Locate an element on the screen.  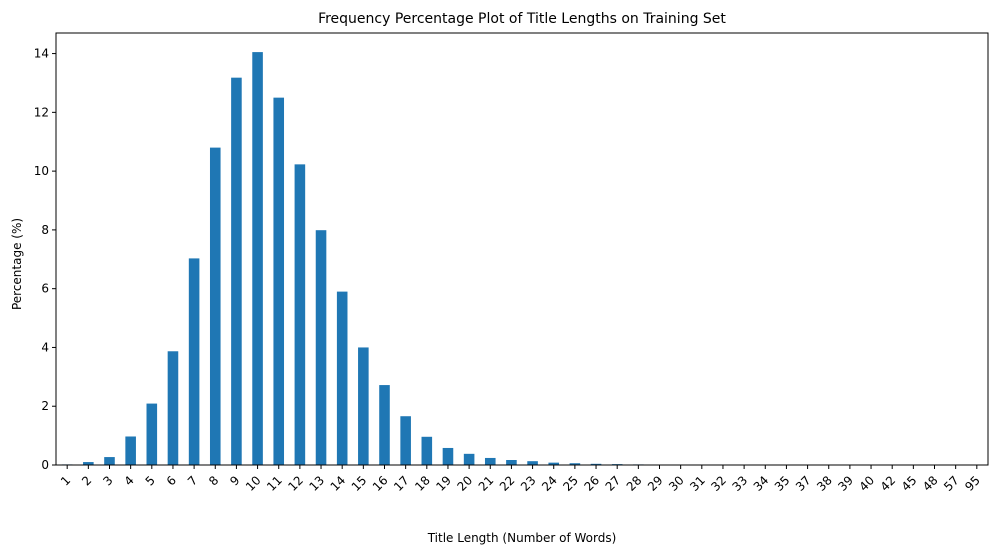
y-tick-label: 10 is located at coordinates (41, 171).